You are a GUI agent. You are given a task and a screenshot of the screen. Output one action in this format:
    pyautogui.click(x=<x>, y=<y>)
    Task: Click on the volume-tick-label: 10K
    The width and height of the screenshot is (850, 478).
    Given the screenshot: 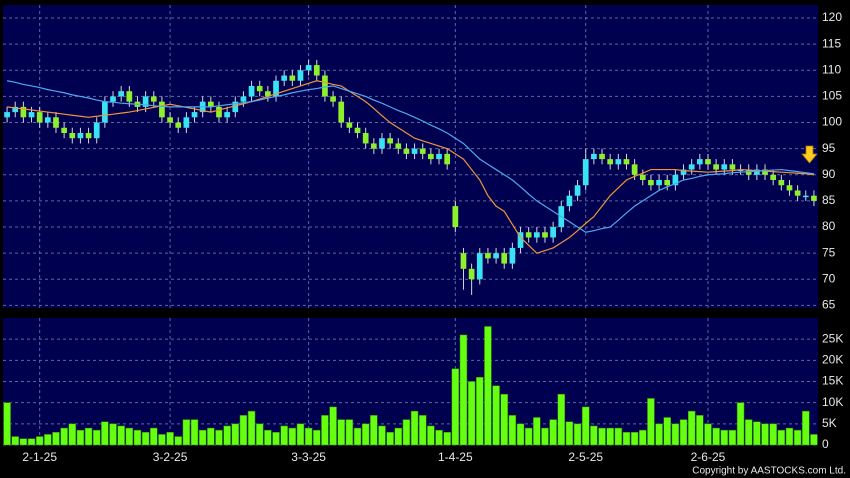 What is the action you would take?
    pyautogui.click(x=832, y=402)
    